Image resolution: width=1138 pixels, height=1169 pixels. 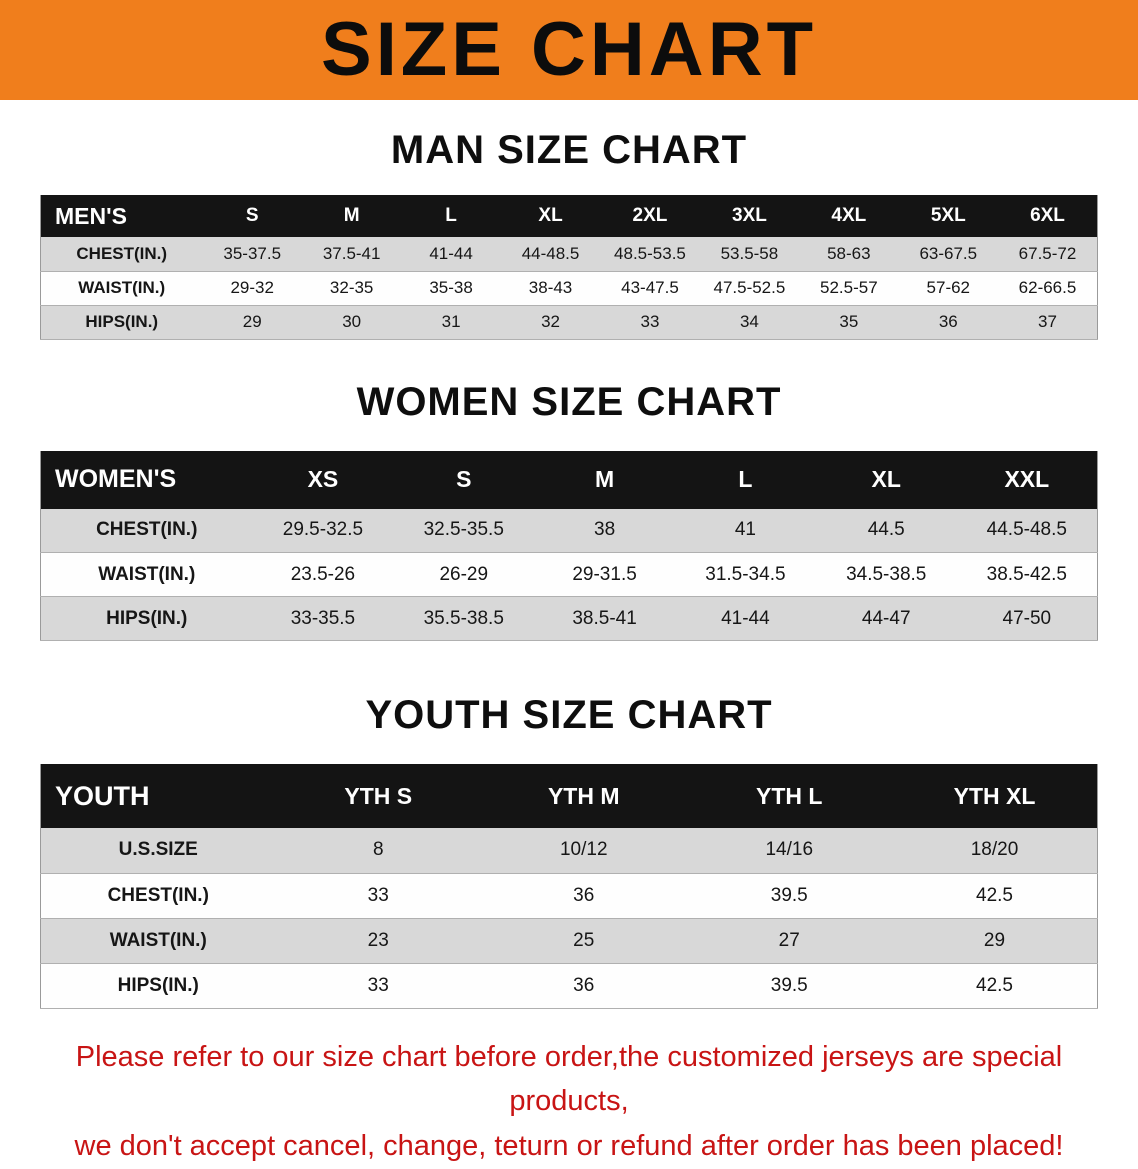 I want to click on table-cell: 35-37.5, so click(x=252, y=254).